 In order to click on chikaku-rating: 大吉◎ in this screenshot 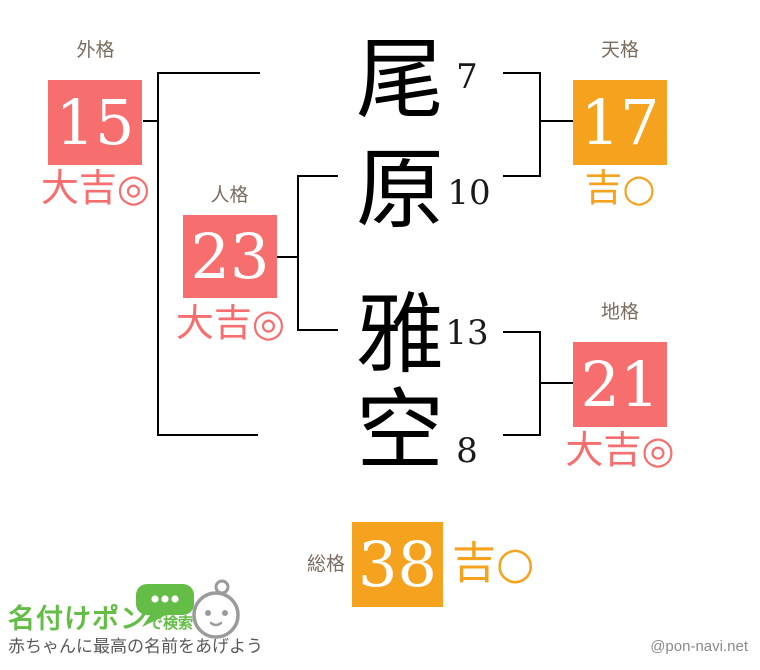, I will do `click(620, 450)`.